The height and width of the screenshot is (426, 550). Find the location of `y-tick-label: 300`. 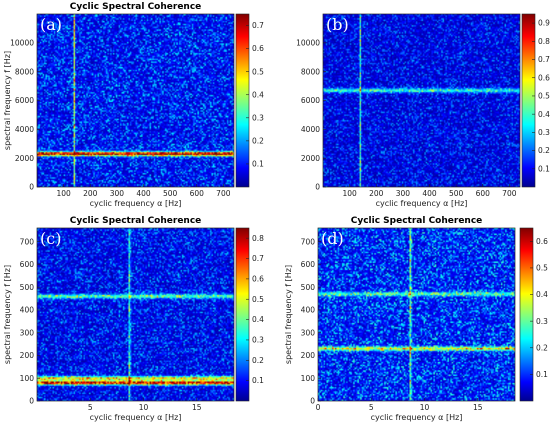

y-tick-label: 300 is located at coordinates (27, 332).